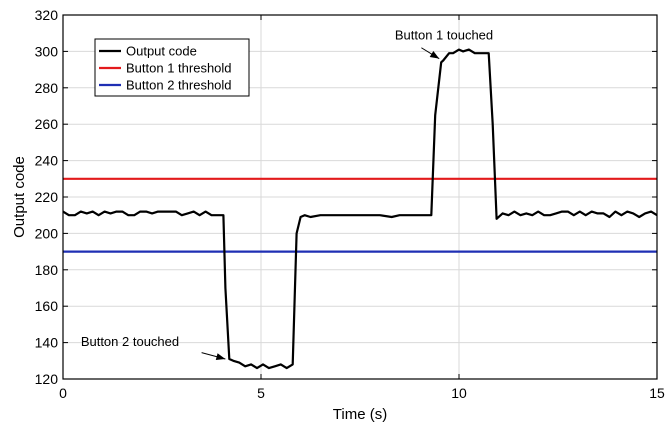 The image size is (668, 433). What do you see at coordinates (179, 85) in the screenshot?
I see `legend-label: Button 2 threshold` at bounding box center [179, 85].